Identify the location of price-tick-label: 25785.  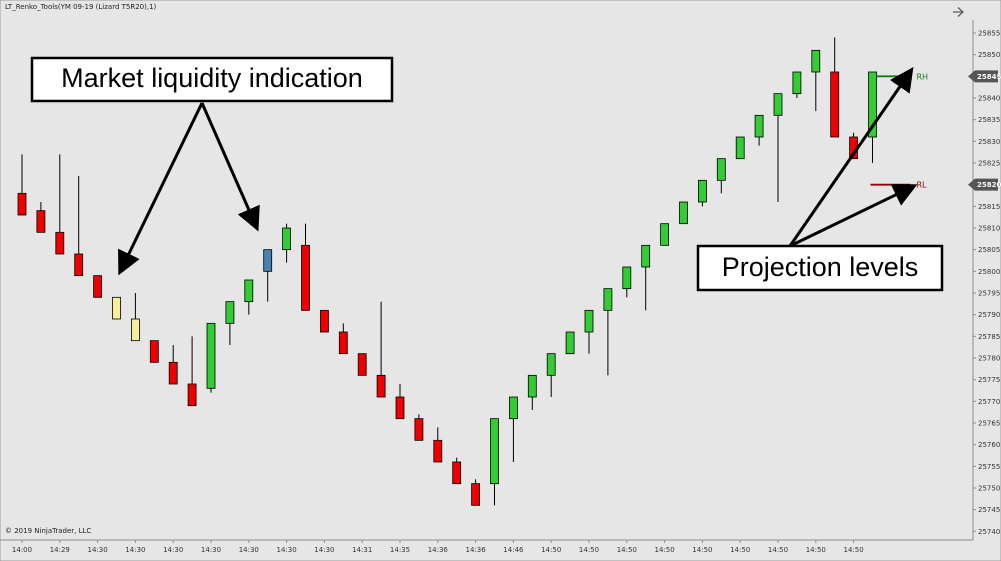
(989, 337).